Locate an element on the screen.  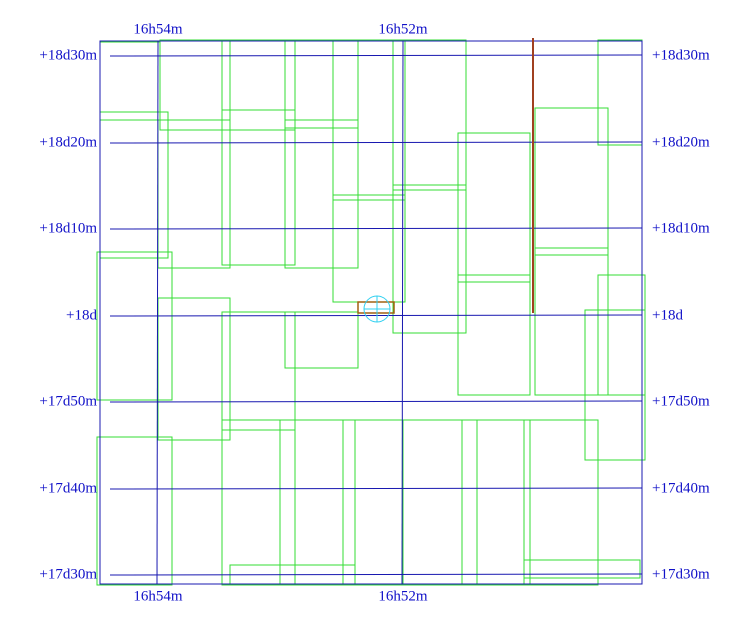
dec-label-right: +17d50m is located at coordinates (681, 401).